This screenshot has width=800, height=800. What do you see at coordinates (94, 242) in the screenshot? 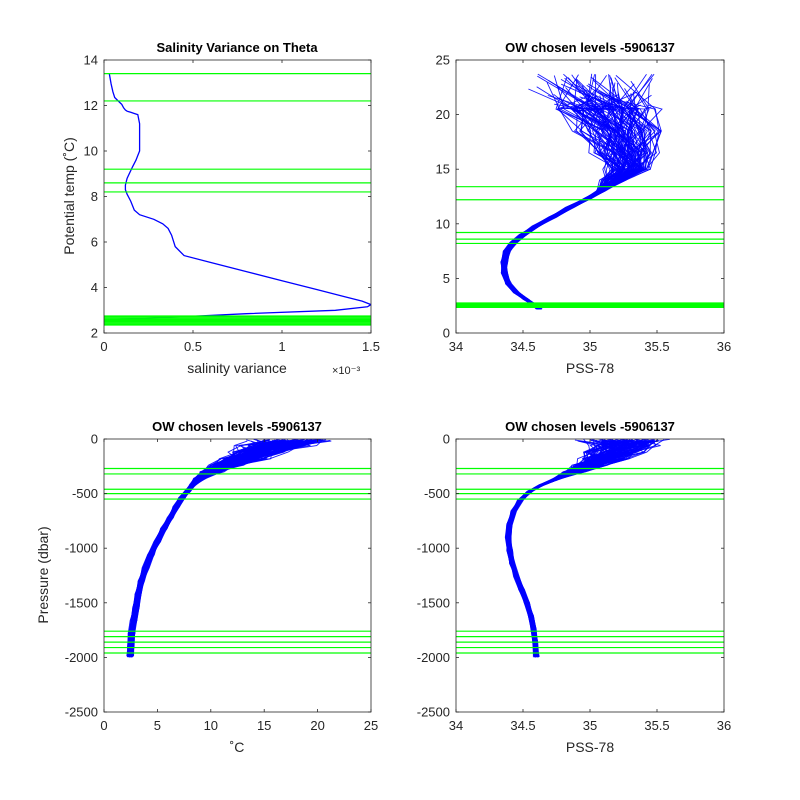
I see `y-tick-label: 6` at bounding box center [94, 242].